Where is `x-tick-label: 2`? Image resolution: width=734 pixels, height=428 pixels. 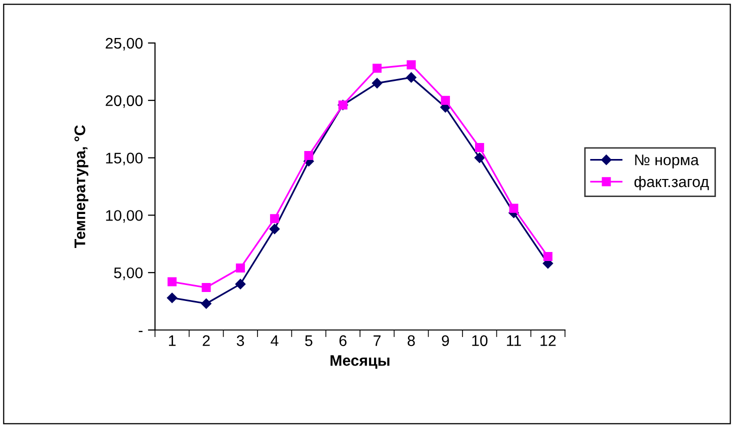 x-tick-label: 2 is located at coordinates (206, 340).